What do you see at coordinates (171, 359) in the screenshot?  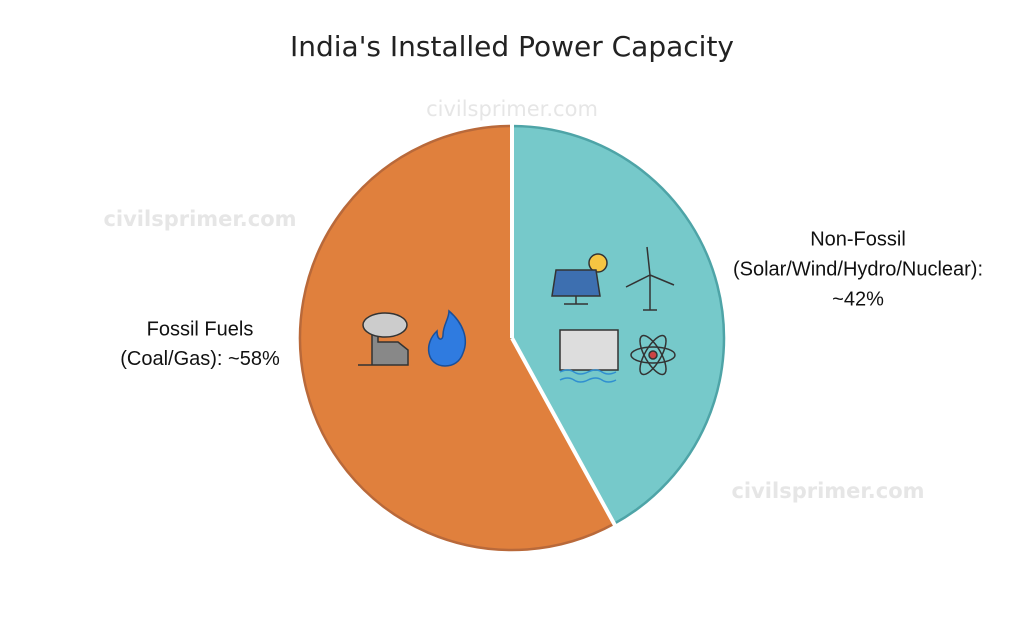 I see `slice-detail: (Coal/Gas):` at bounding box center [171, 359].